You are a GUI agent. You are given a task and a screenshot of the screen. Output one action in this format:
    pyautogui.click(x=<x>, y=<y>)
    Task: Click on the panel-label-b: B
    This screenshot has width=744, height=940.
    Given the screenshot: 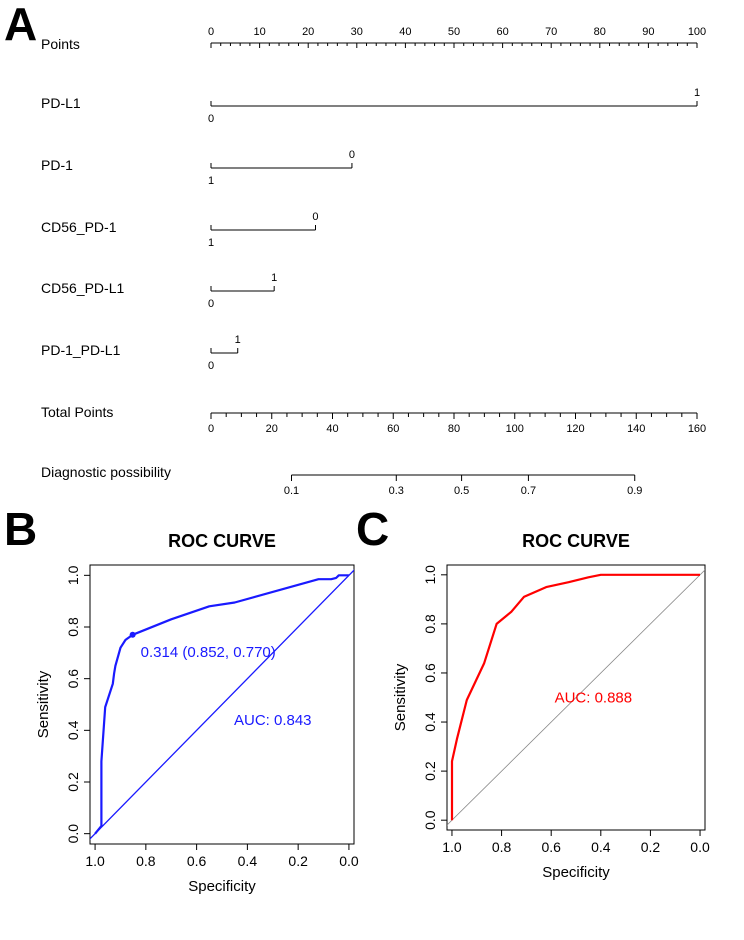 What is the action you would take?
    pyautogui.click(x=20, y=529)
    